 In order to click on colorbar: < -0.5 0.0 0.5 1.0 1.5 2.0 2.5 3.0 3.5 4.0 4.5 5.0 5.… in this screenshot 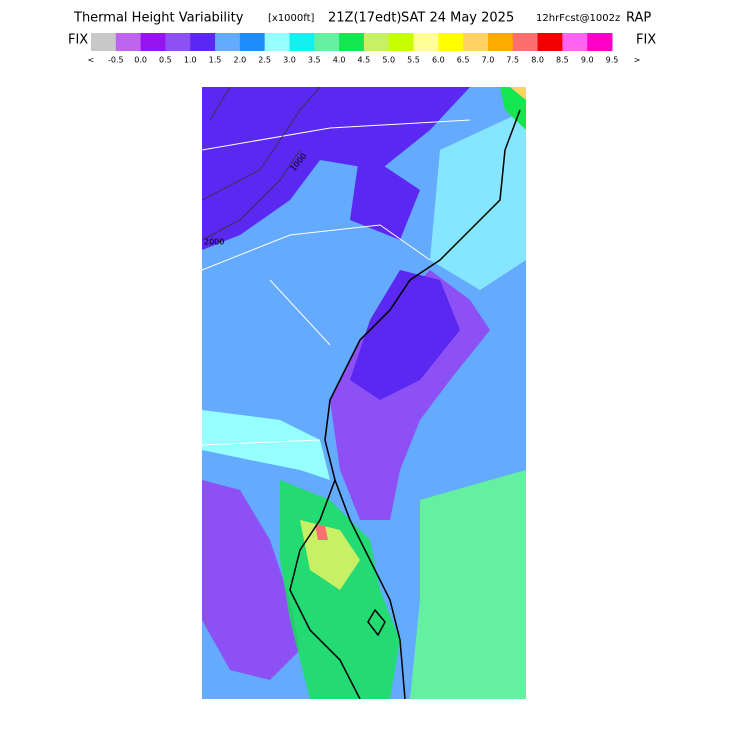, I will do `click(364, 49)`.